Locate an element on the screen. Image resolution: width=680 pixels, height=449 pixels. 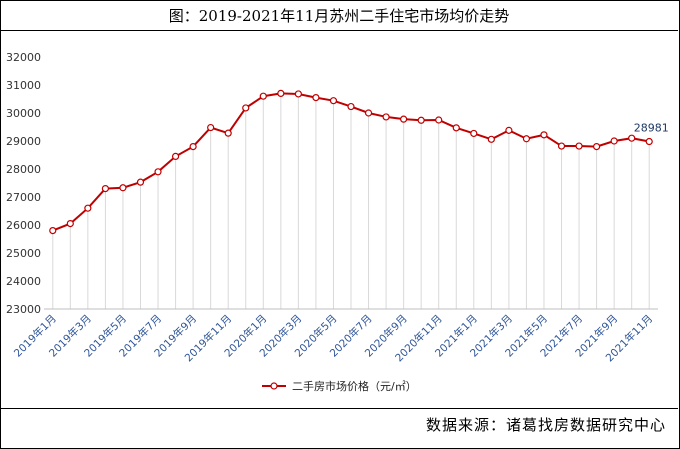
y-tick-label: 28000 is located at coordinates (23, 169).